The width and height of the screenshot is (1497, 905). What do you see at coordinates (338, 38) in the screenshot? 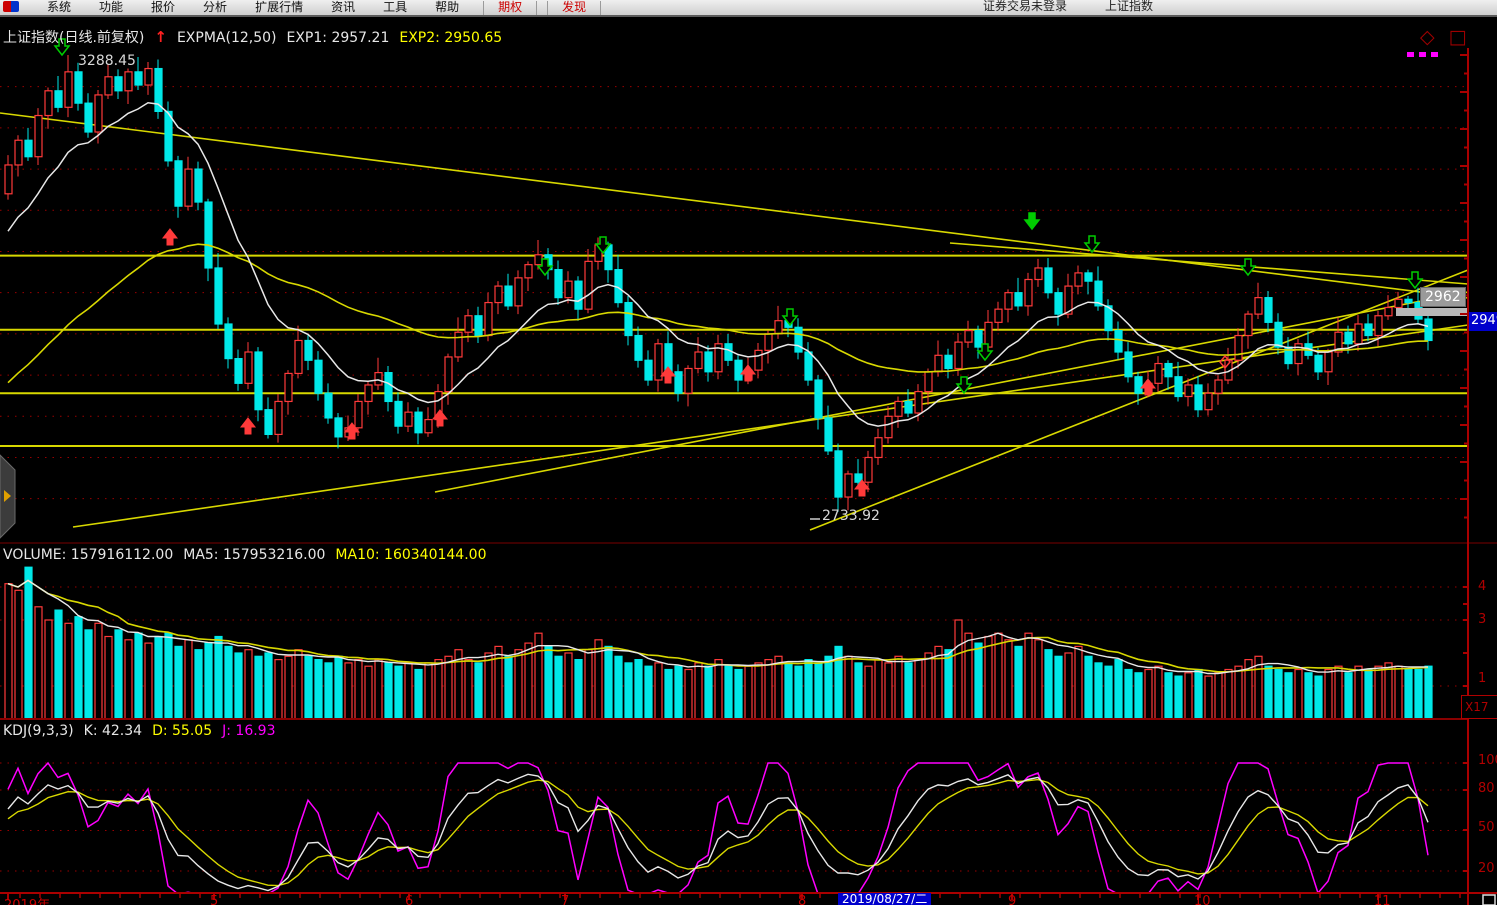
I see `exp1-value: EXP1: 2957.21` at bounding box center [338, 38].